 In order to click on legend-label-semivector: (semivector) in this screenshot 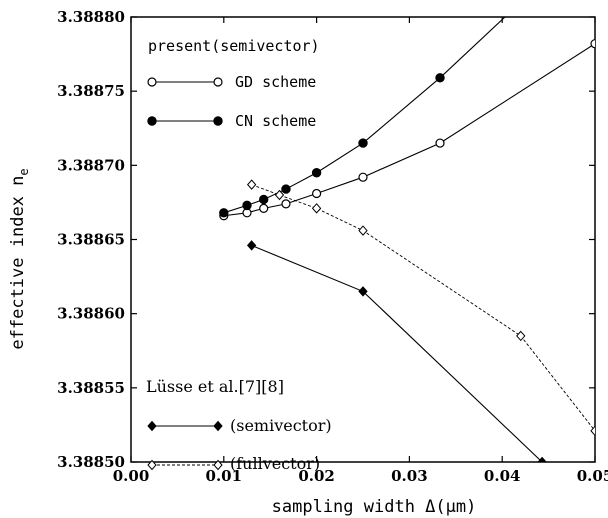, I will do `click(281, 425)`.